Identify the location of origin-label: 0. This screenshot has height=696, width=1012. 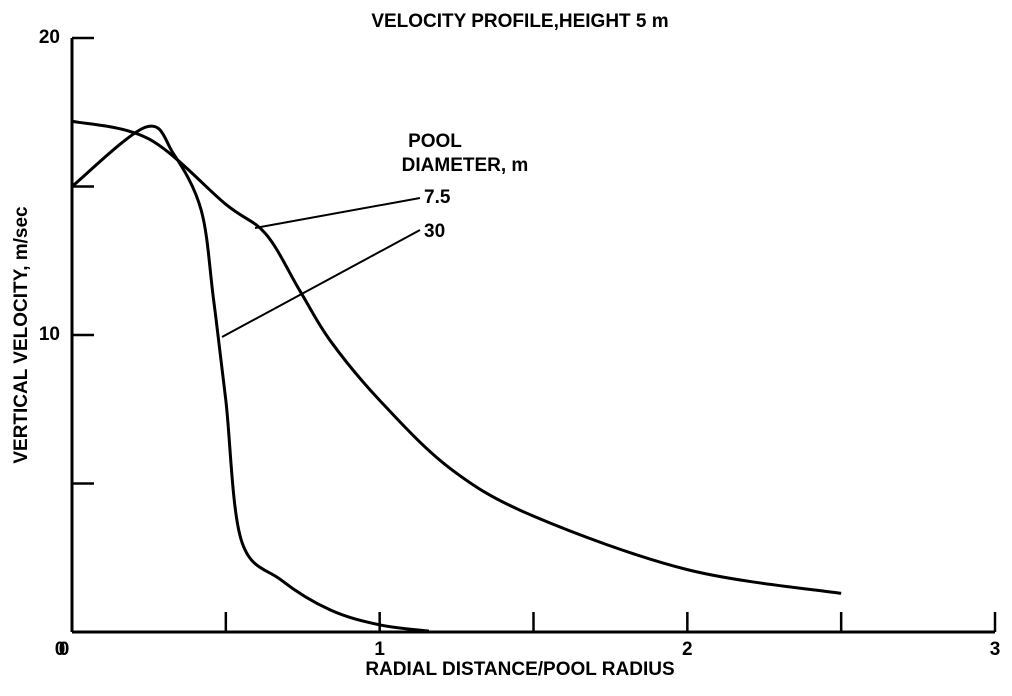
(60, 649).